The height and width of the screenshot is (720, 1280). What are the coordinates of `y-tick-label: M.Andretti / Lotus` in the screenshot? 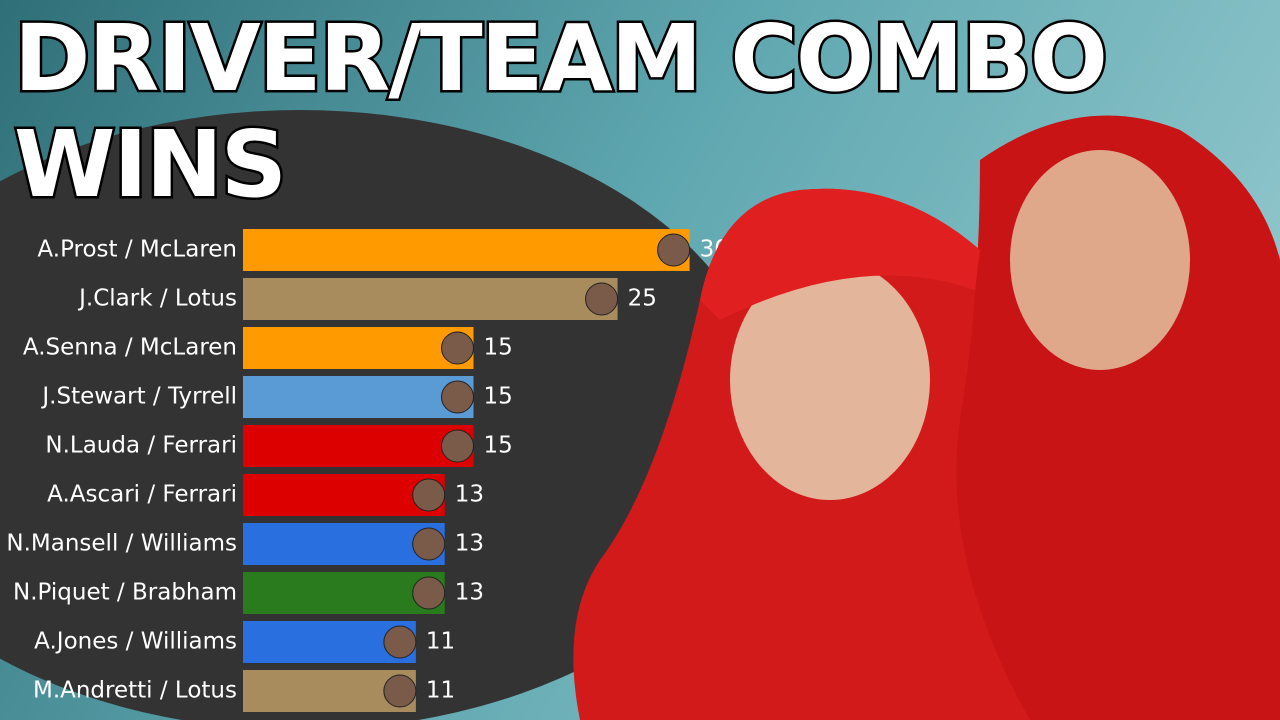 It's located at (135, 691).